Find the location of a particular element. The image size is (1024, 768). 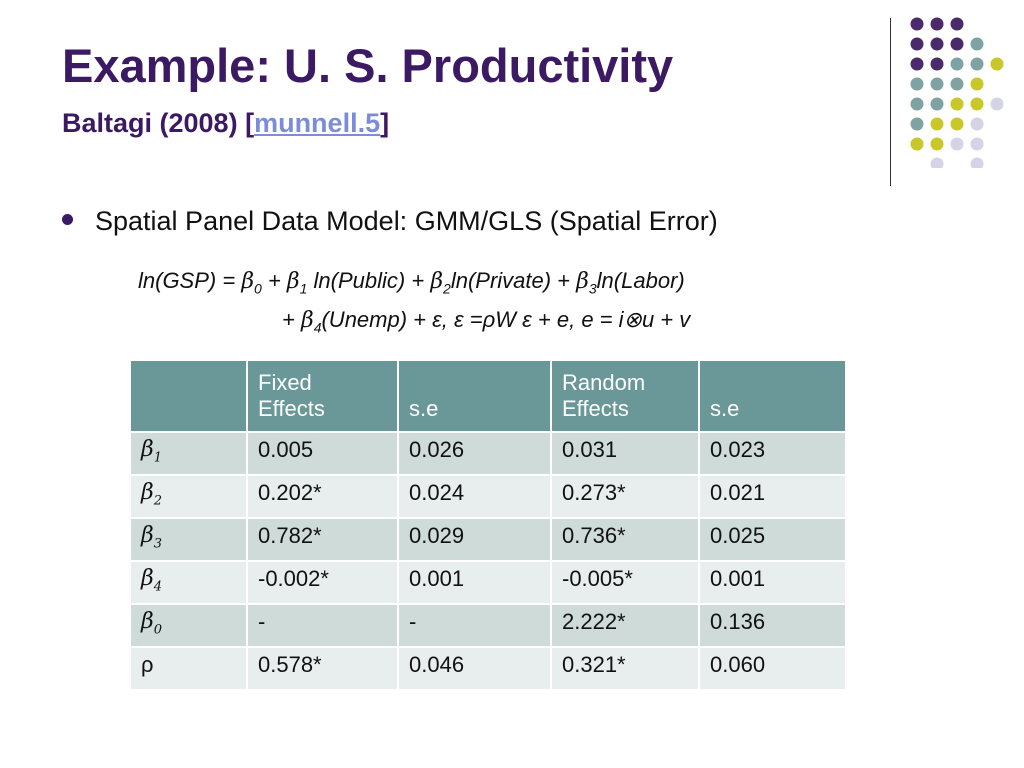

param-cell: β1 is located at coordinates (188, 453).